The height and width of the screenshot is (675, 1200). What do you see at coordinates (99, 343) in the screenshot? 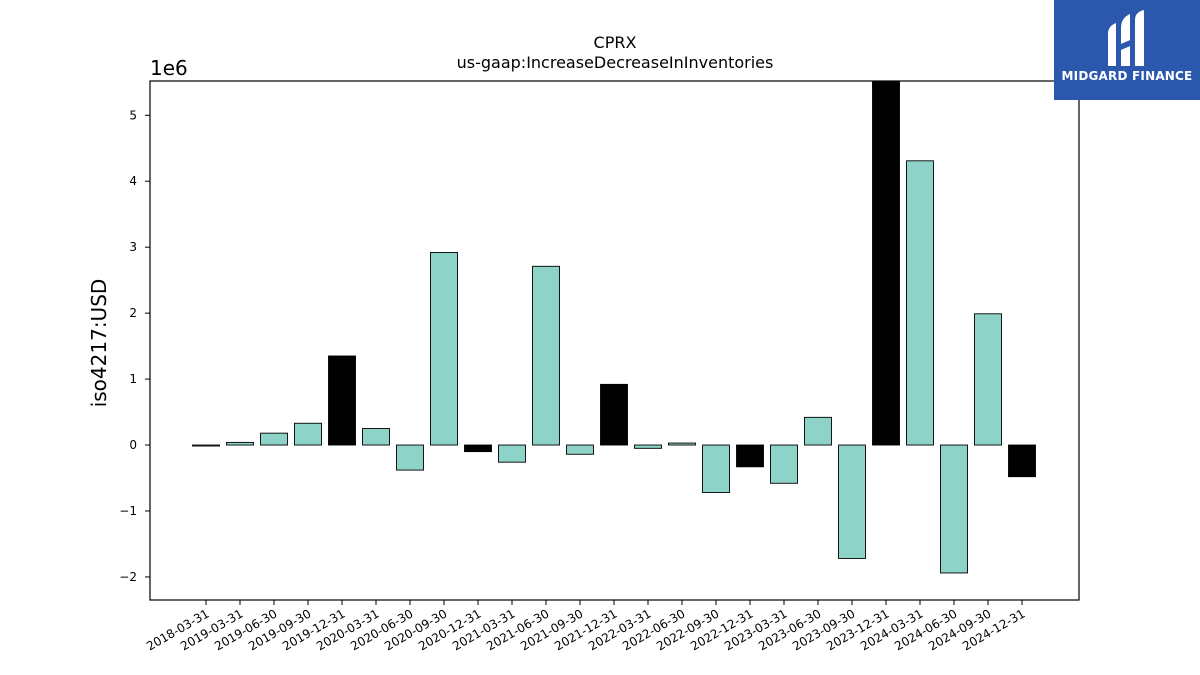
I see `y-axis-label: iso4217:USD` at bounding box center [99, 343].